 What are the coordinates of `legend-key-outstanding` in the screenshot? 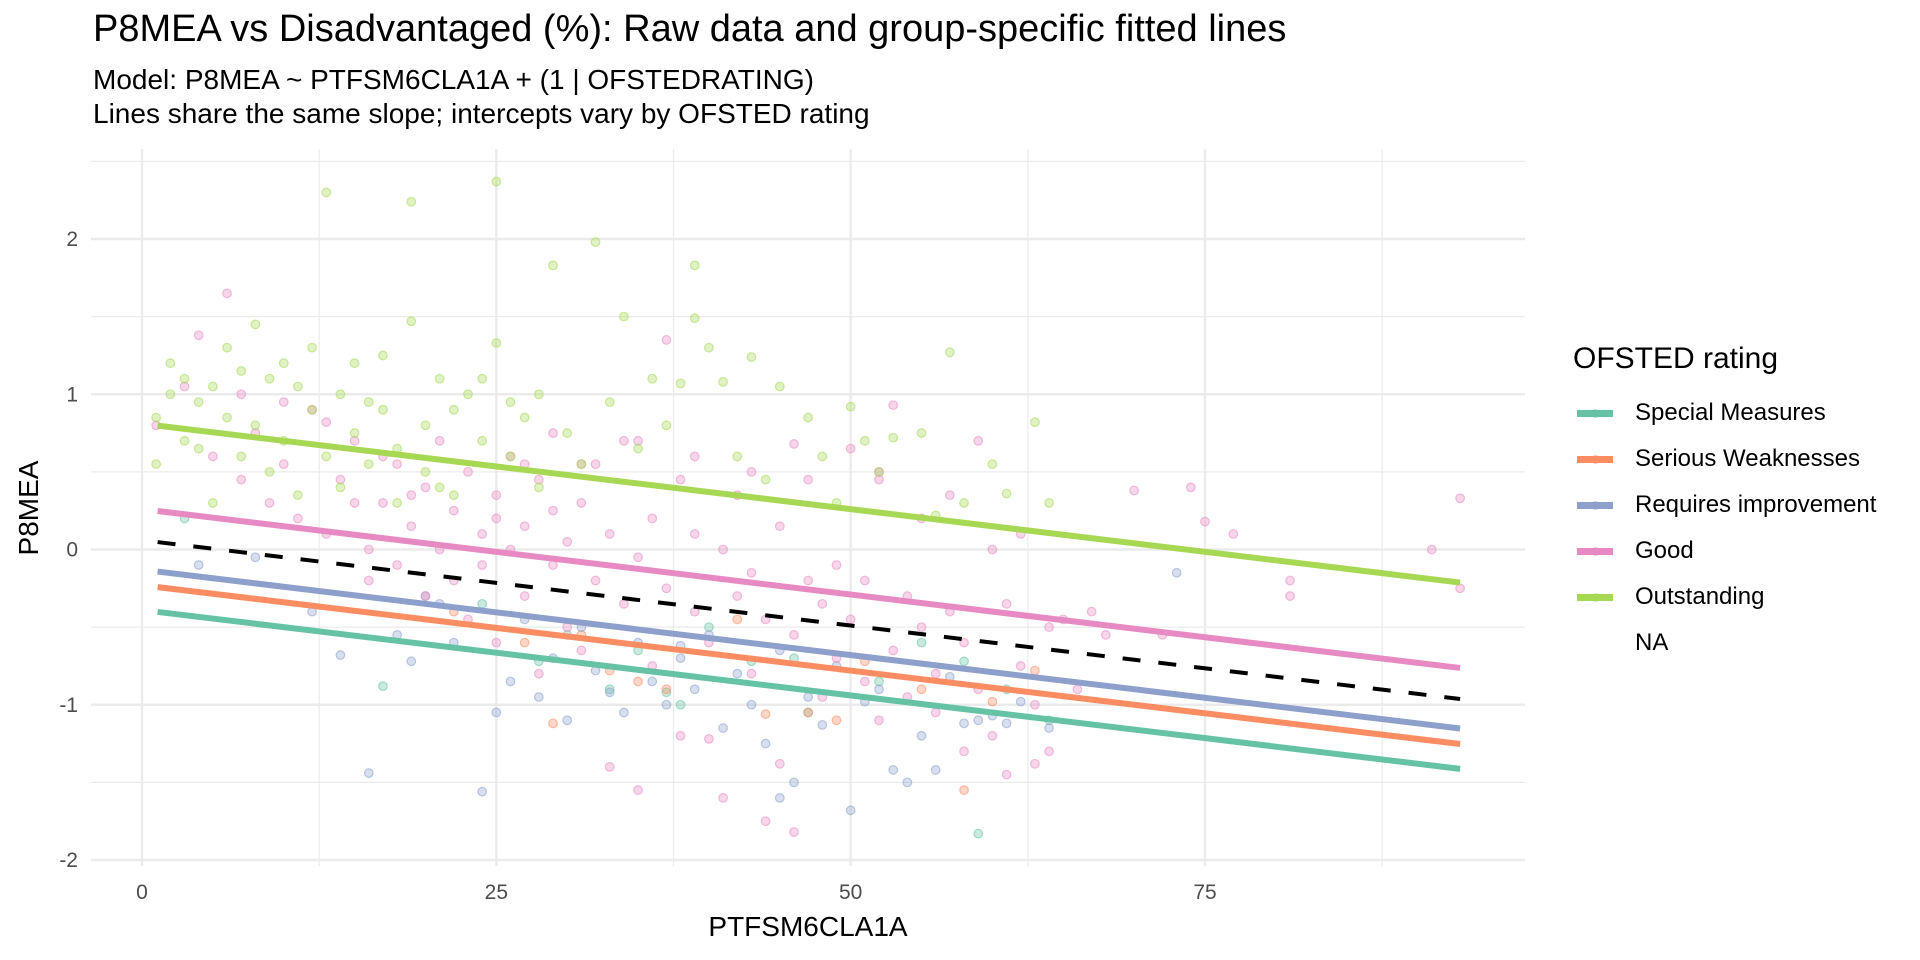 It's located at (1596, 597).